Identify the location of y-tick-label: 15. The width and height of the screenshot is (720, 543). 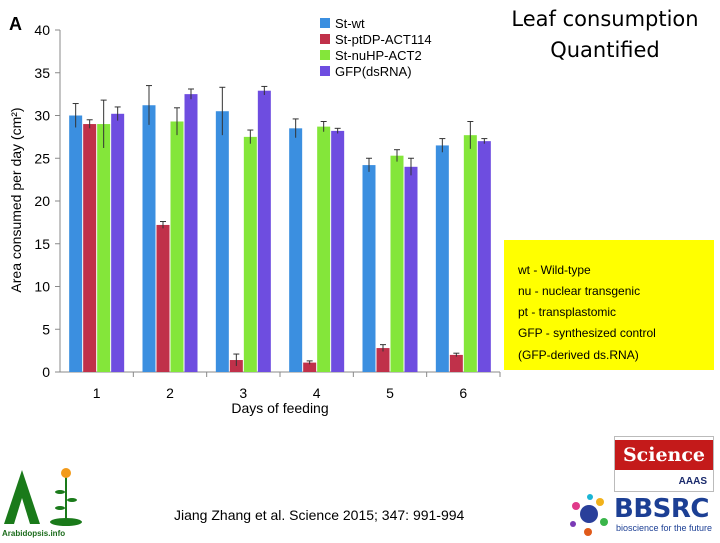
(42, 244).